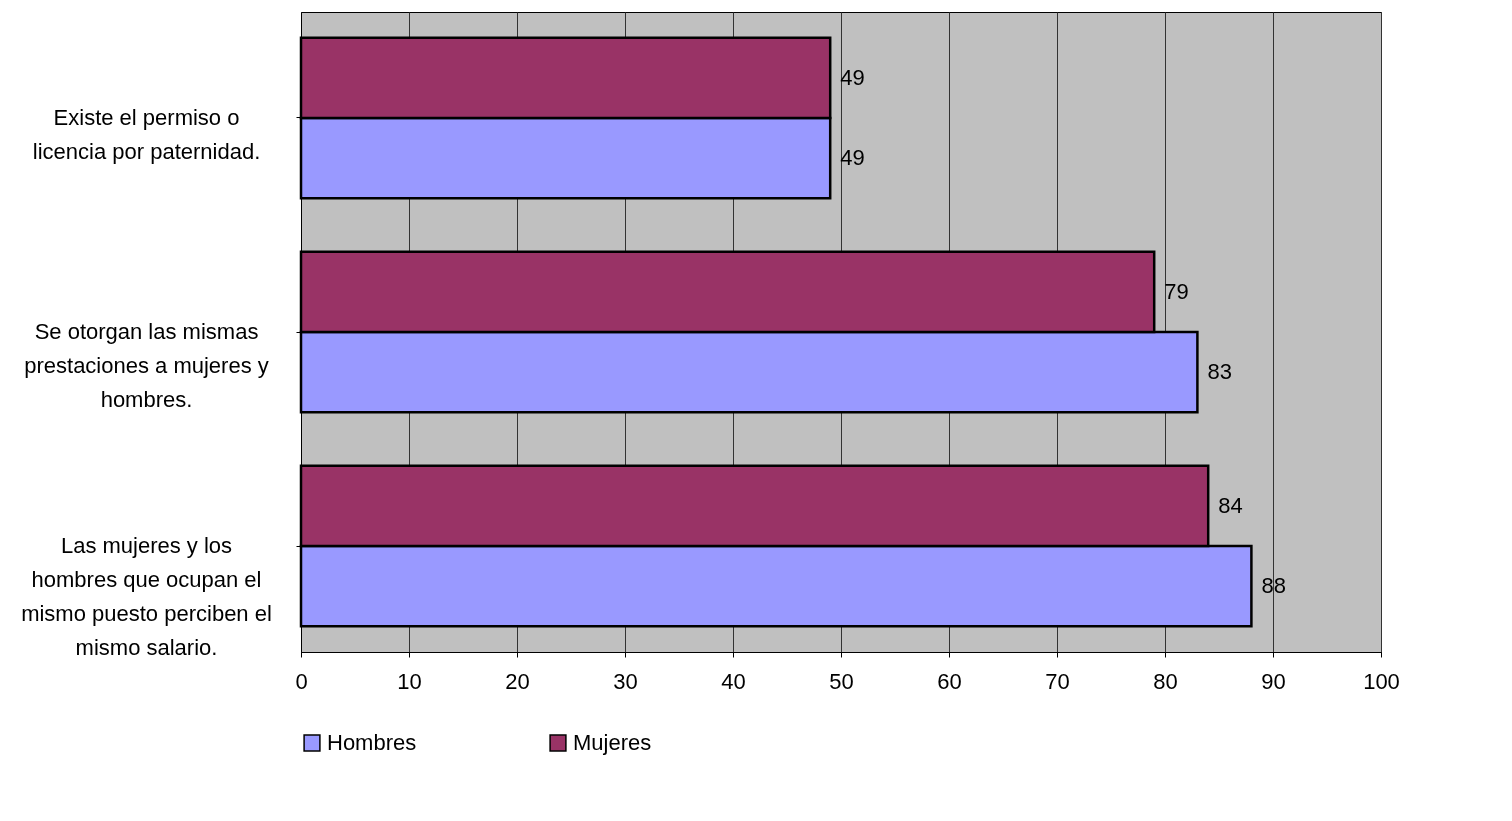 The image size is (1512, 821). Describe the element at coordinates (1165, 681) in the screenshot. I see `x-tick-label: 80` at that location.